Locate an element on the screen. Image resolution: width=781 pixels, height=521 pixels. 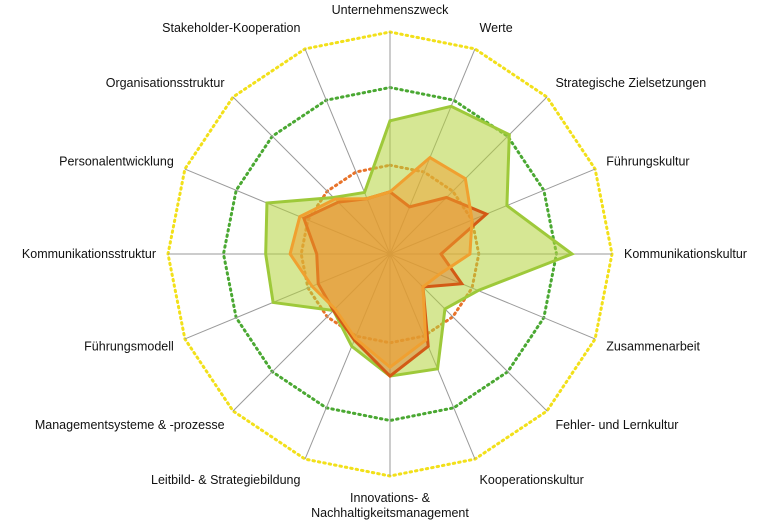
axis-label-15: Organisationsstruktur is located at coordinates (165, 83).